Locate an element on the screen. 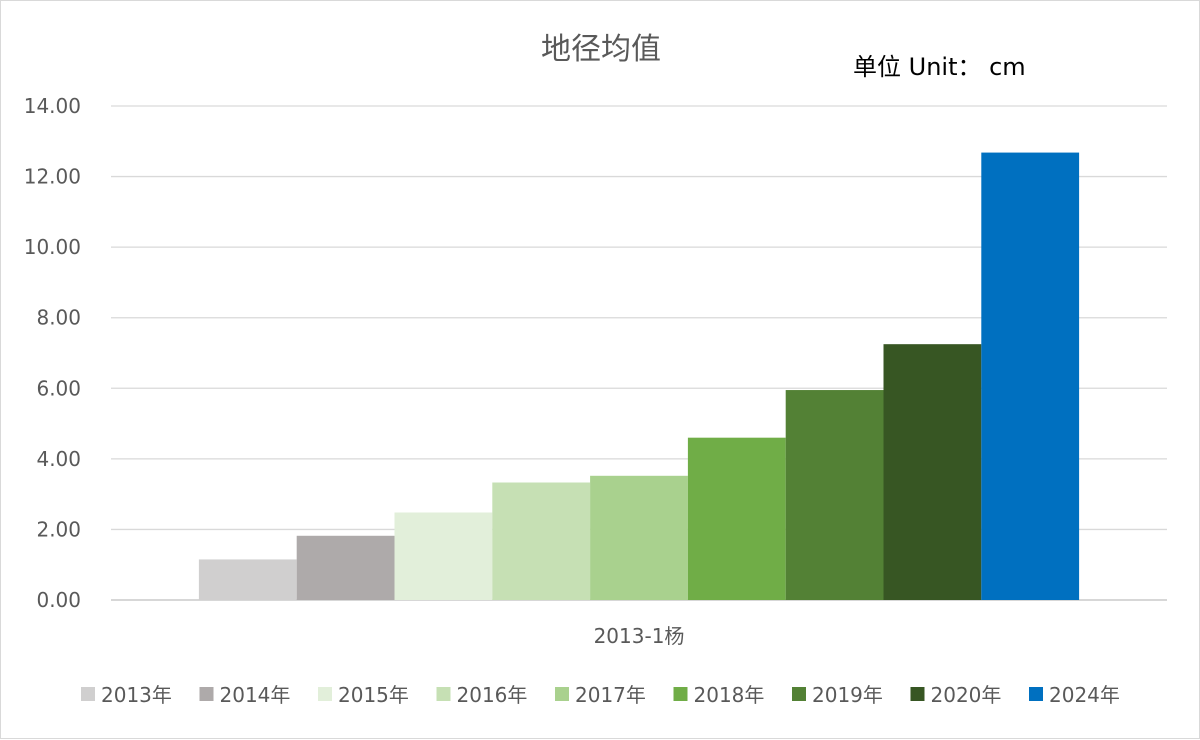  bar-2013年 is located at coordinates (247, 579).